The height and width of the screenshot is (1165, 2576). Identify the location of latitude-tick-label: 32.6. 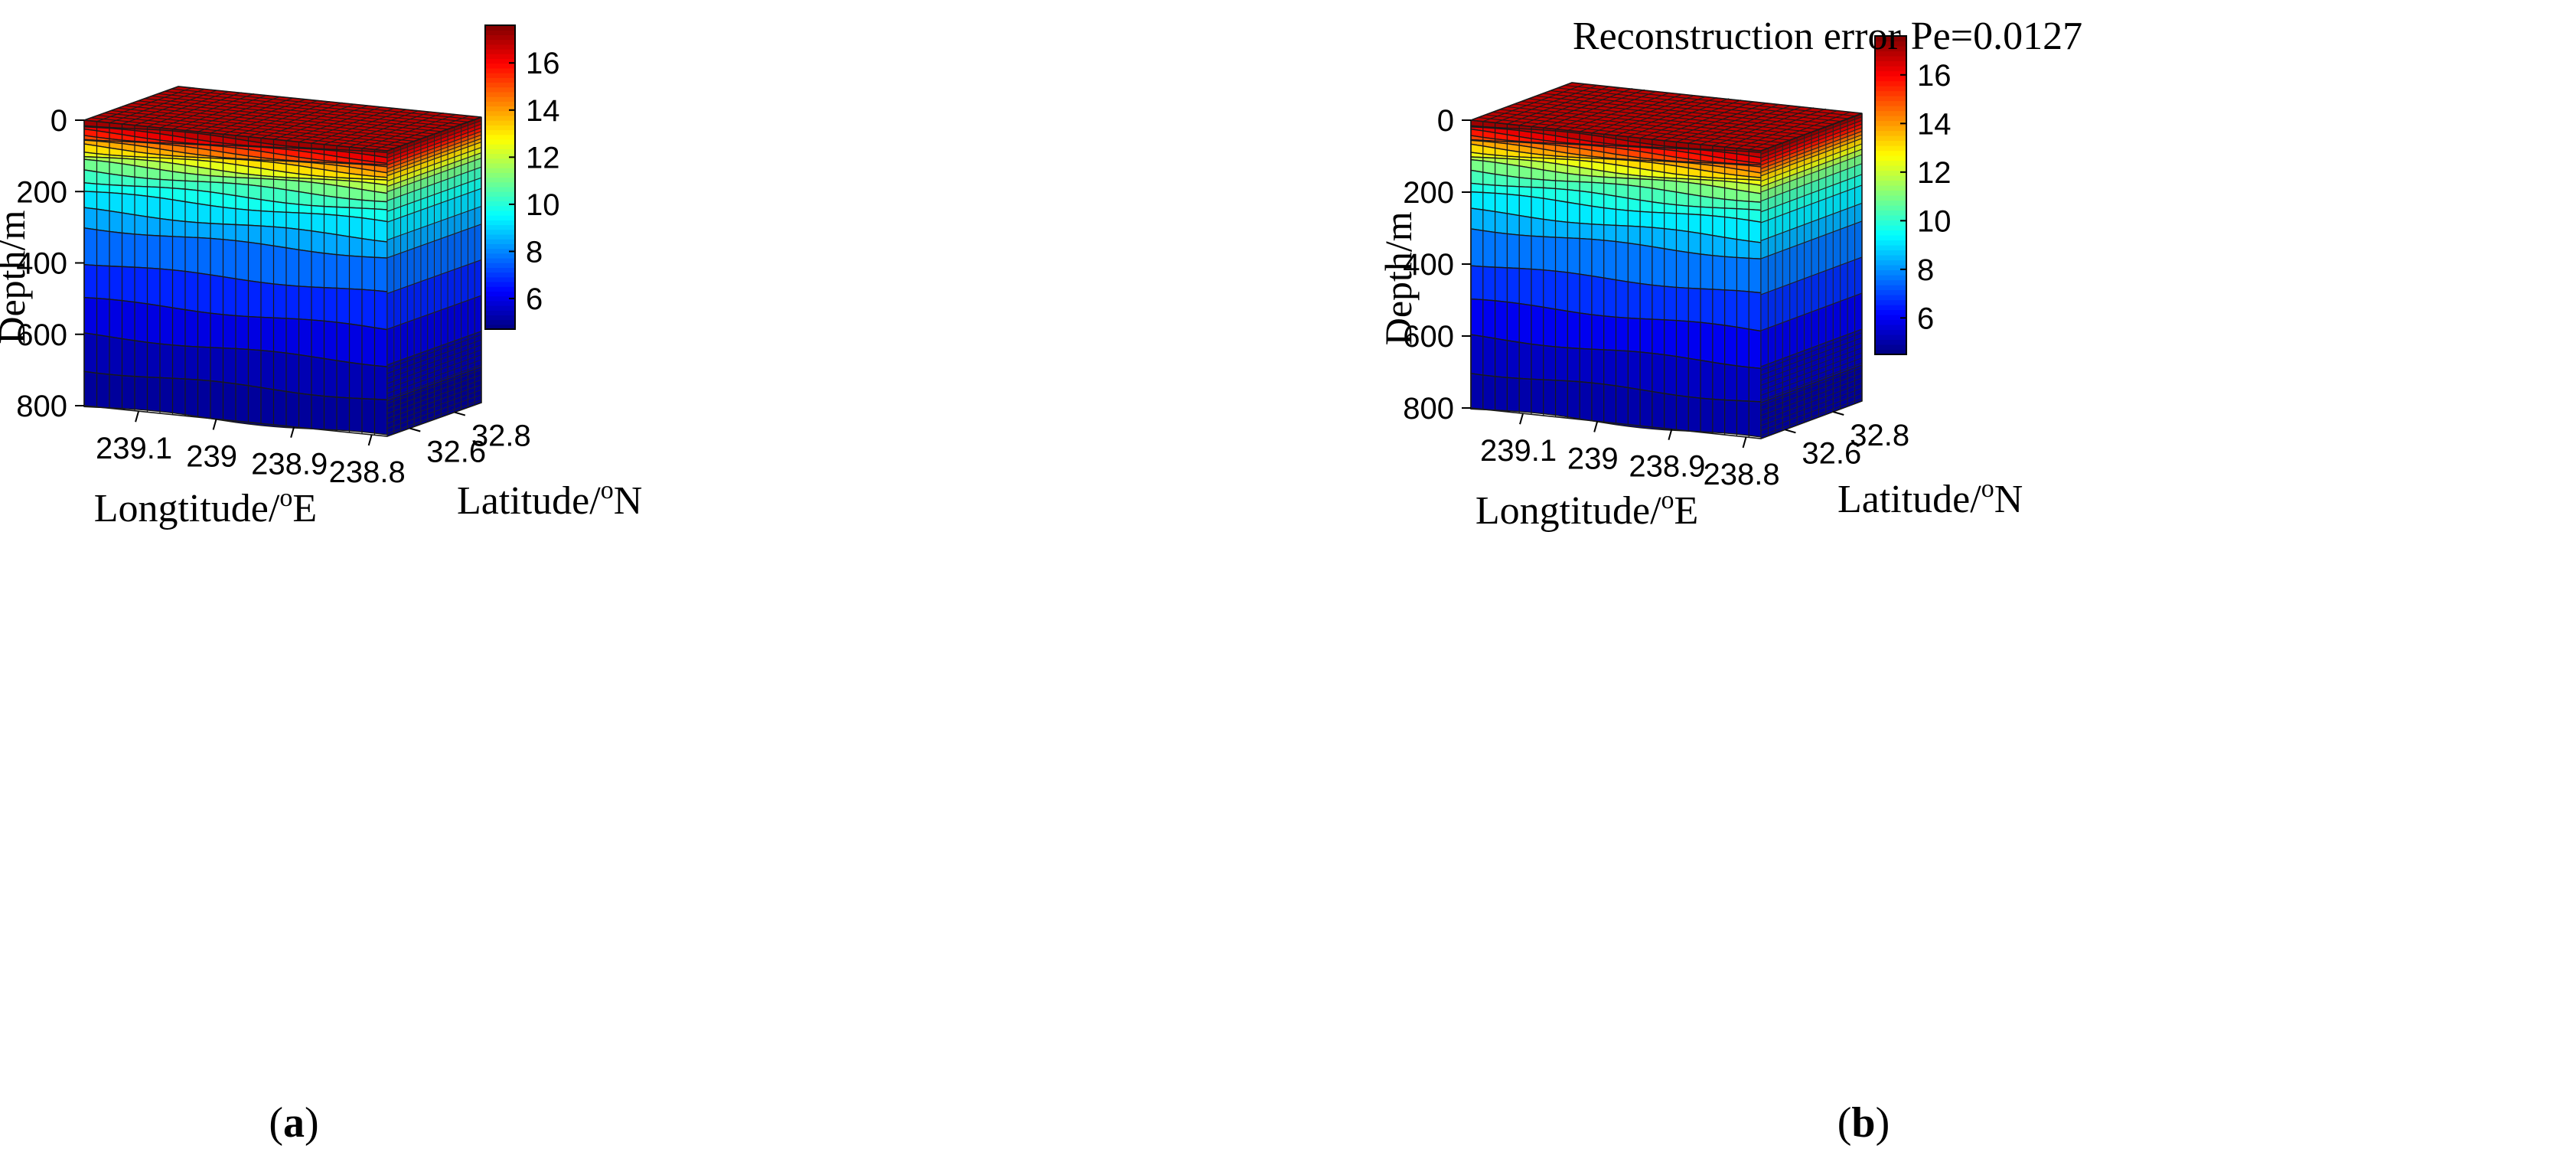
(456, 452).